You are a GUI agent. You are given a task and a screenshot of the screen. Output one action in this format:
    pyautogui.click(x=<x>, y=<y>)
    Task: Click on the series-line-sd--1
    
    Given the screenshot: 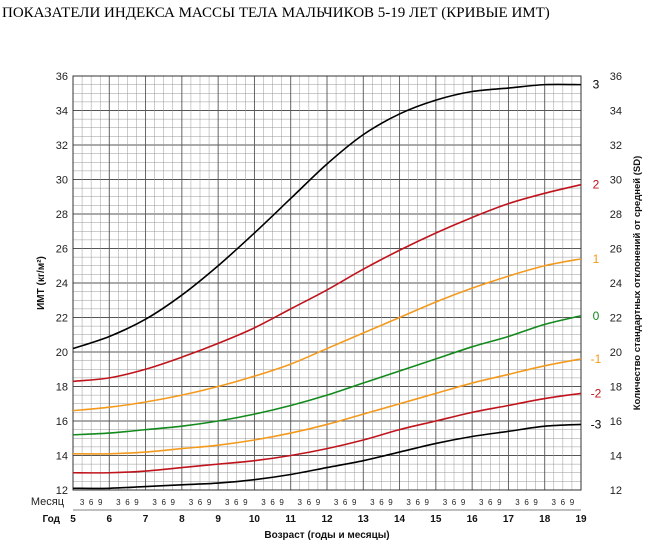 What is the action you would take?
    pyautogui.click(x=327, y=406)
    